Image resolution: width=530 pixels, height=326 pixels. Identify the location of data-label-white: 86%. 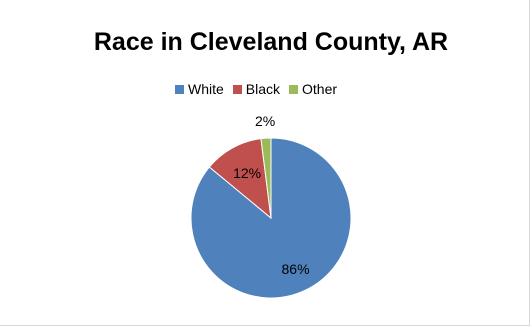
(296, 269).